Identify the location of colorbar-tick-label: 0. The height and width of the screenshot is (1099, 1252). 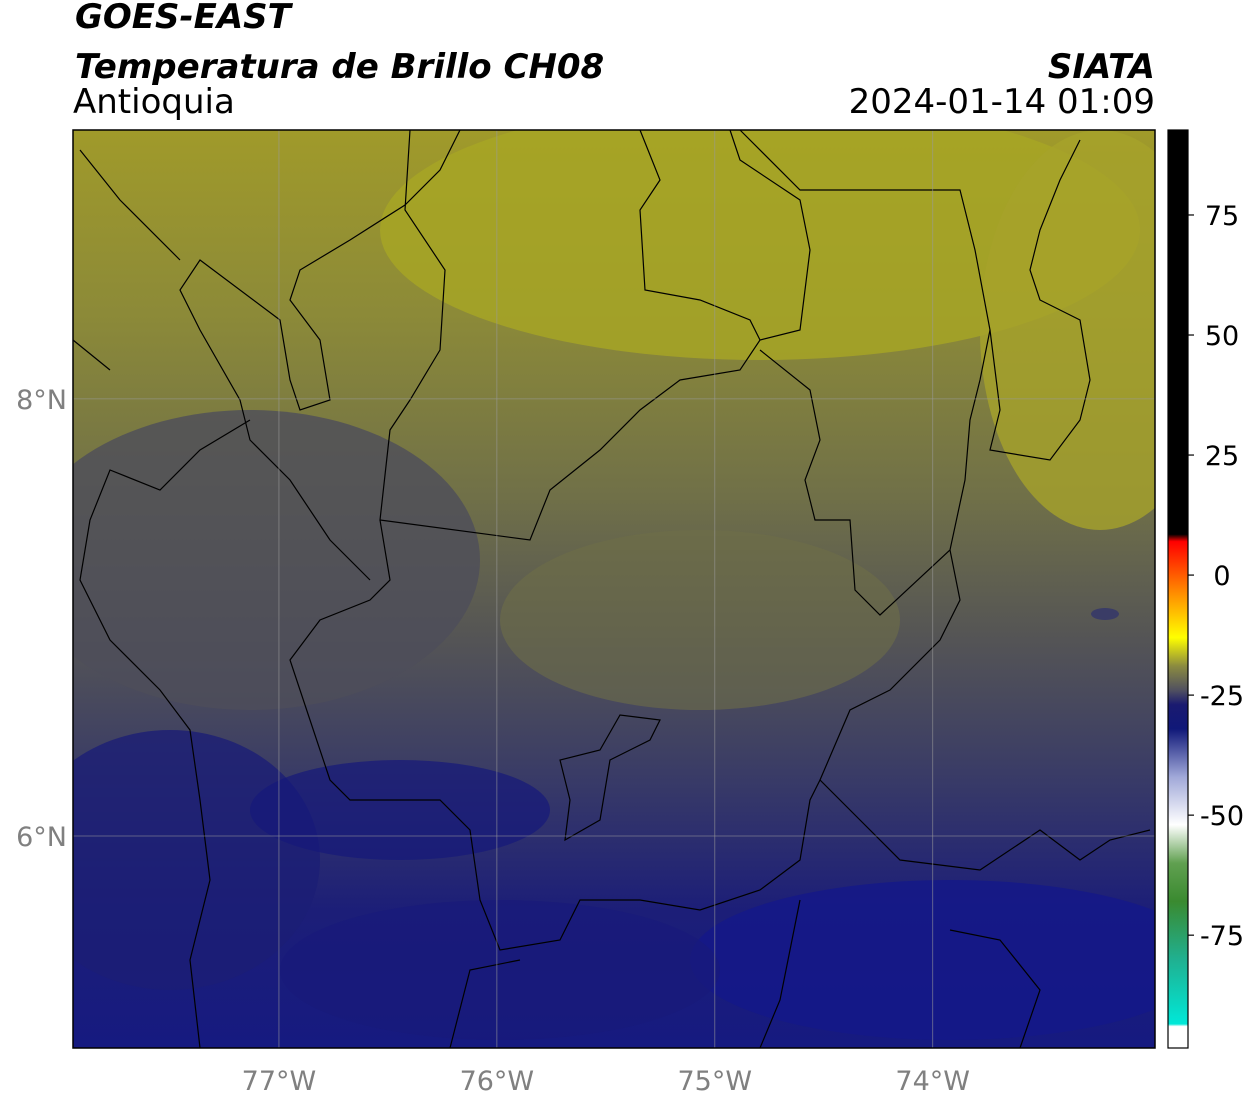
(1221, 576).